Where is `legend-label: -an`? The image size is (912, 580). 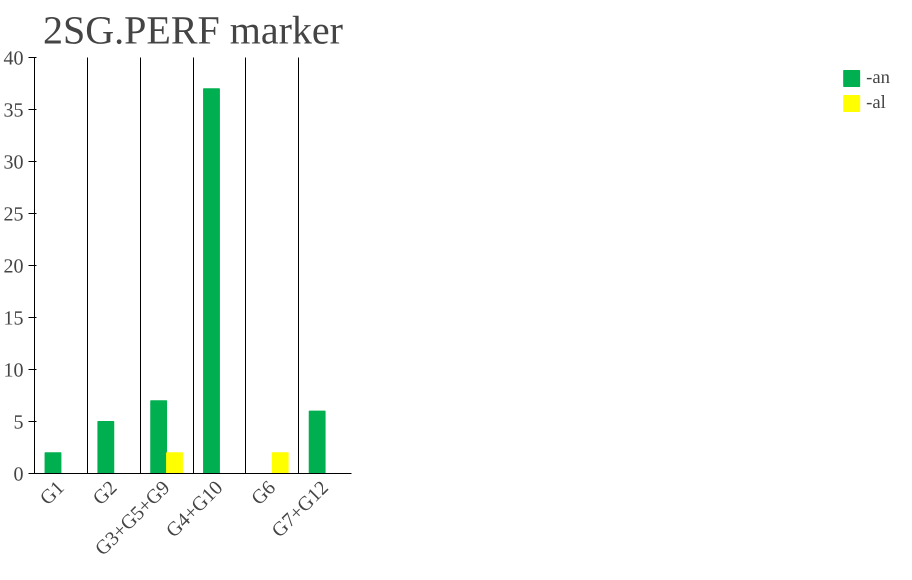
legend-label: -an is located at coordinates (878, 78).